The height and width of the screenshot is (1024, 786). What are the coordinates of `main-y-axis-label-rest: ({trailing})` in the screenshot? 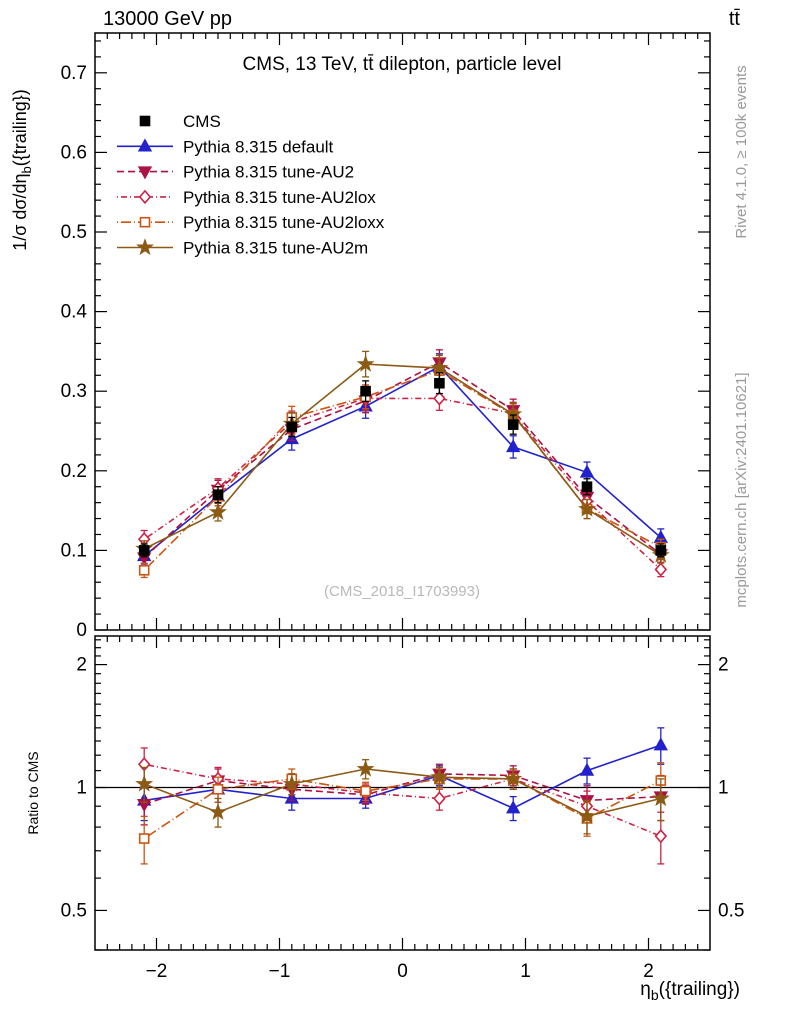 It's located at (20, 127).